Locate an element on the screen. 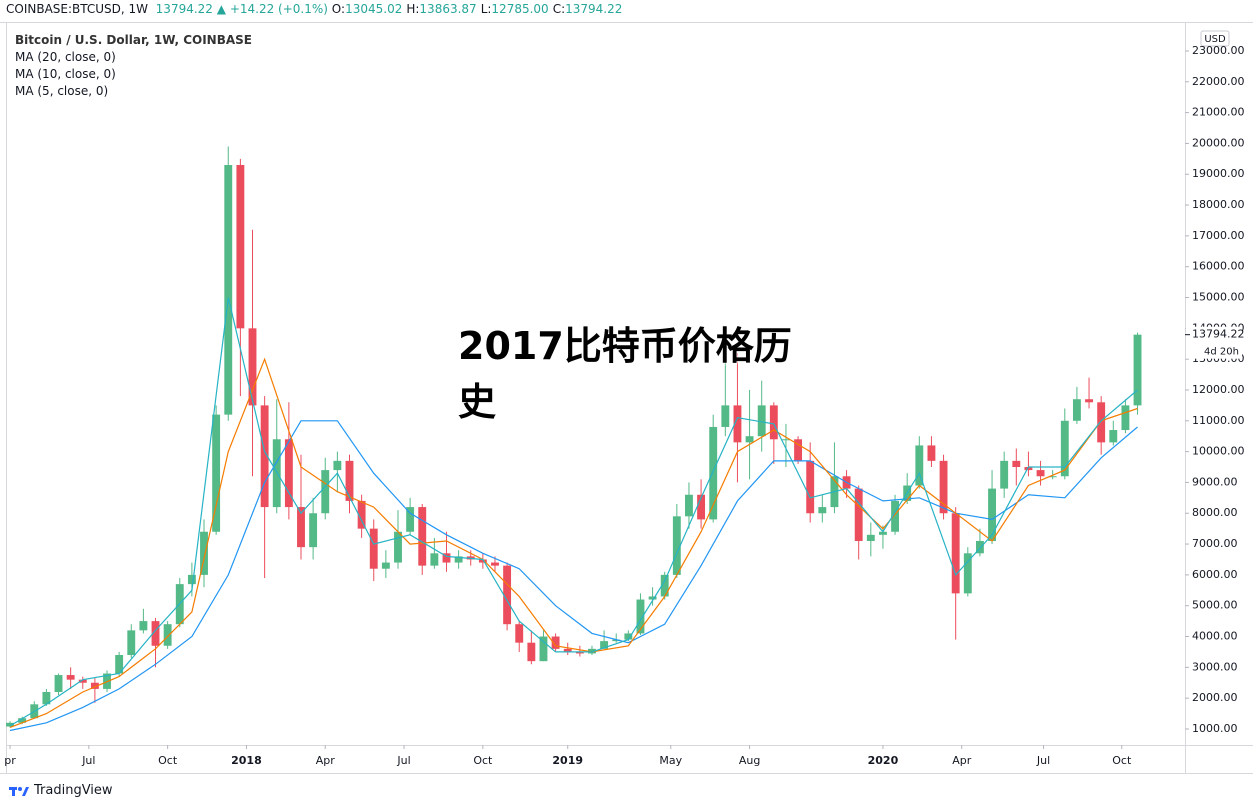  y-tick-label: 17000.00 is located at coordinates (1218, 235).